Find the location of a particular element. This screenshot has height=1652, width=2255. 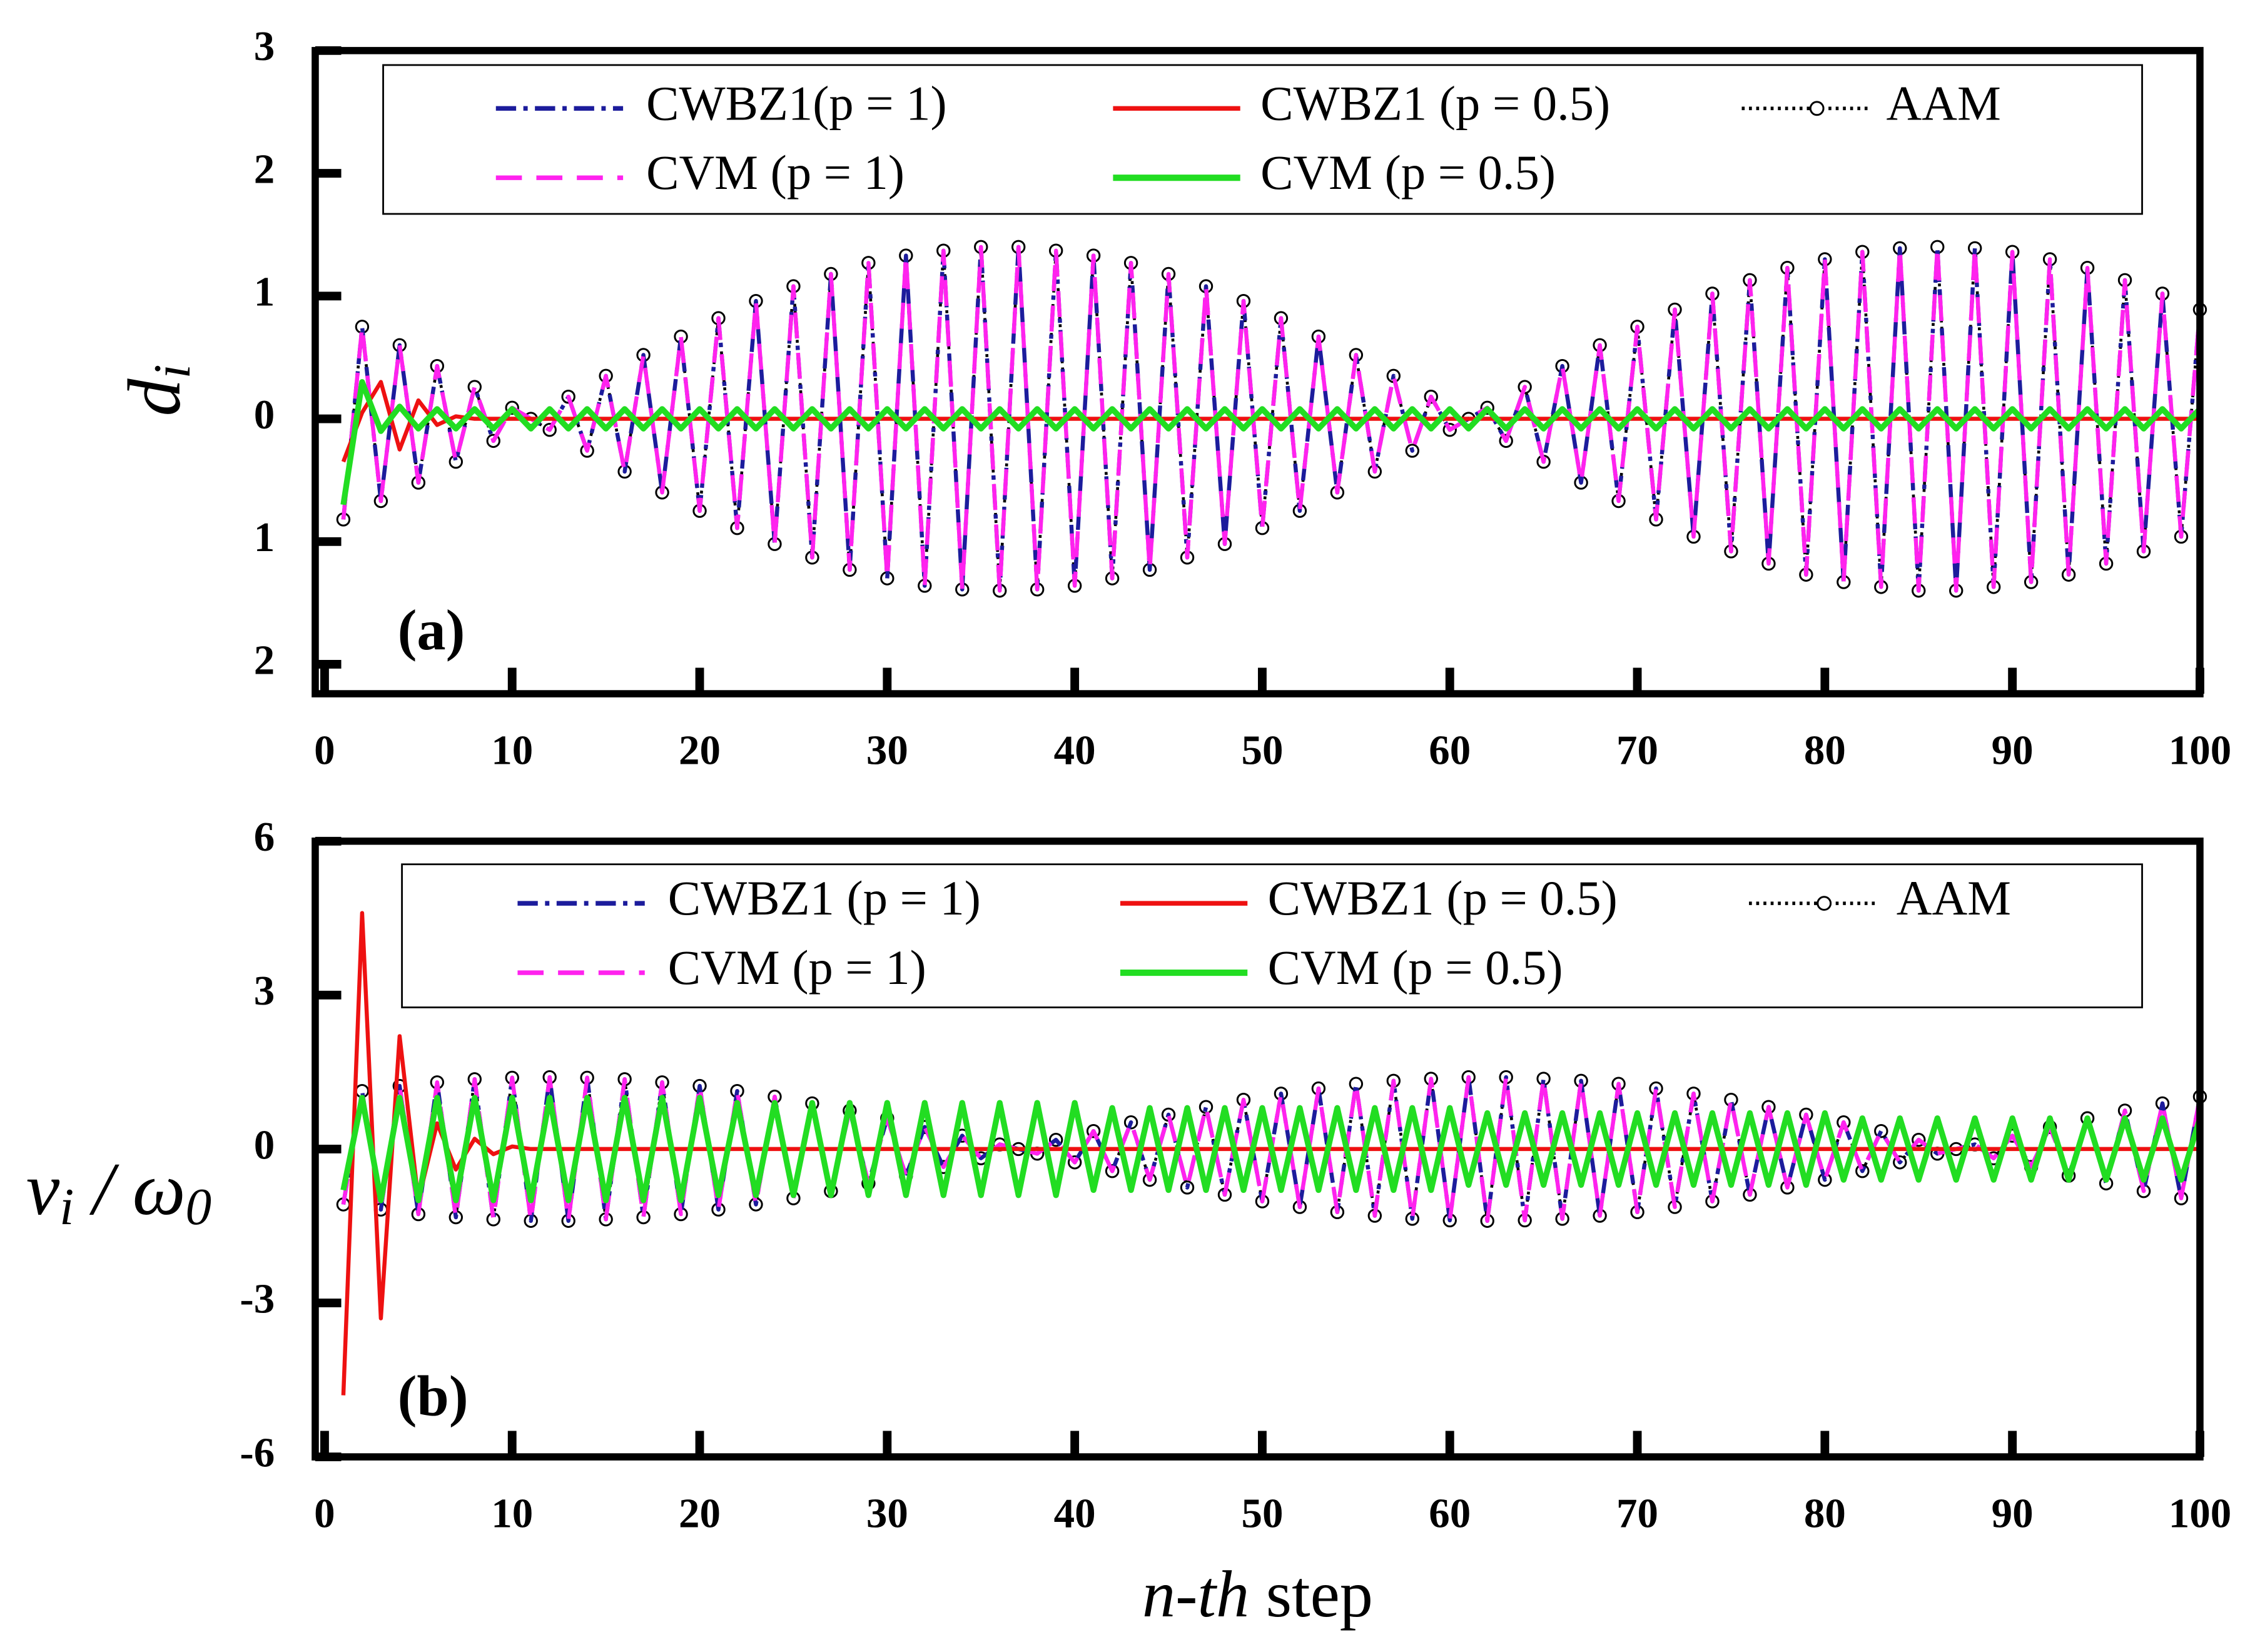

legend-label: CWBZ1 (p = 1) is located at coordinates (824, 898).